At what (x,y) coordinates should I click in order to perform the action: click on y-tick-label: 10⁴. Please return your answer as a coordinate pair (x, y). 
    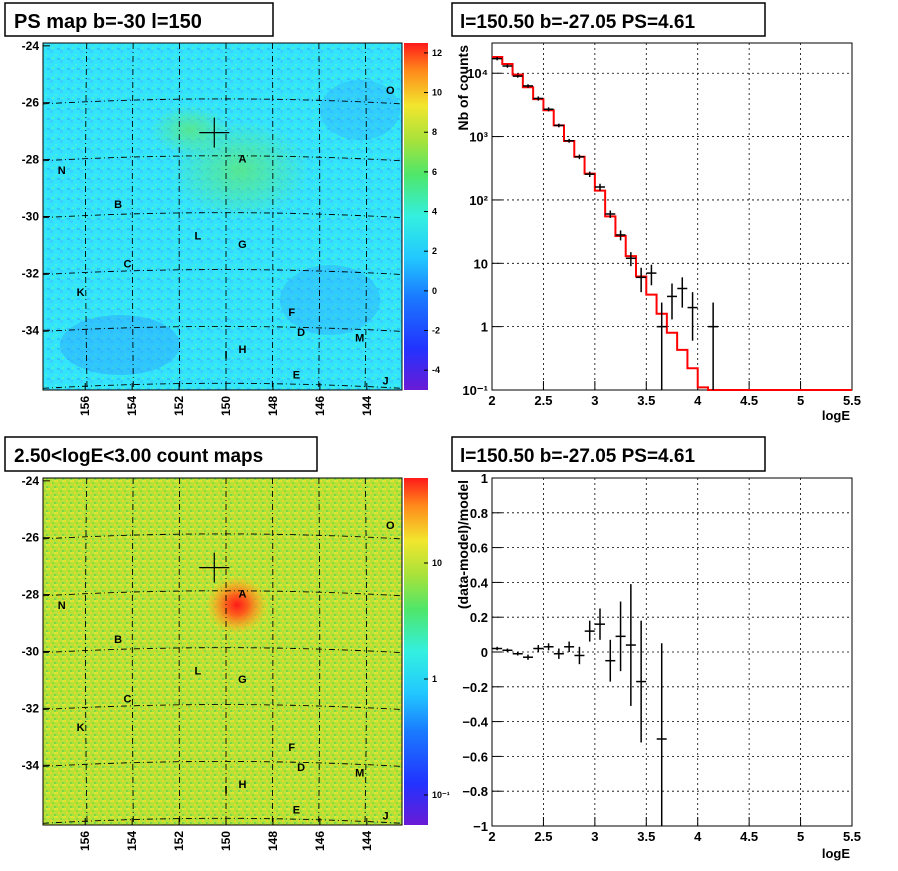
    Looking at the image, I should click on (477, 73).